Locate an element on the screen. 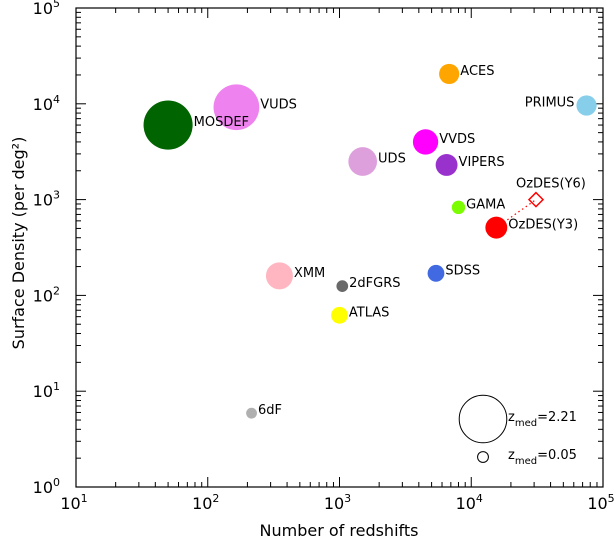 This screenshot has height=546, width=616. projection-marker is located at coordinates (536, 199).